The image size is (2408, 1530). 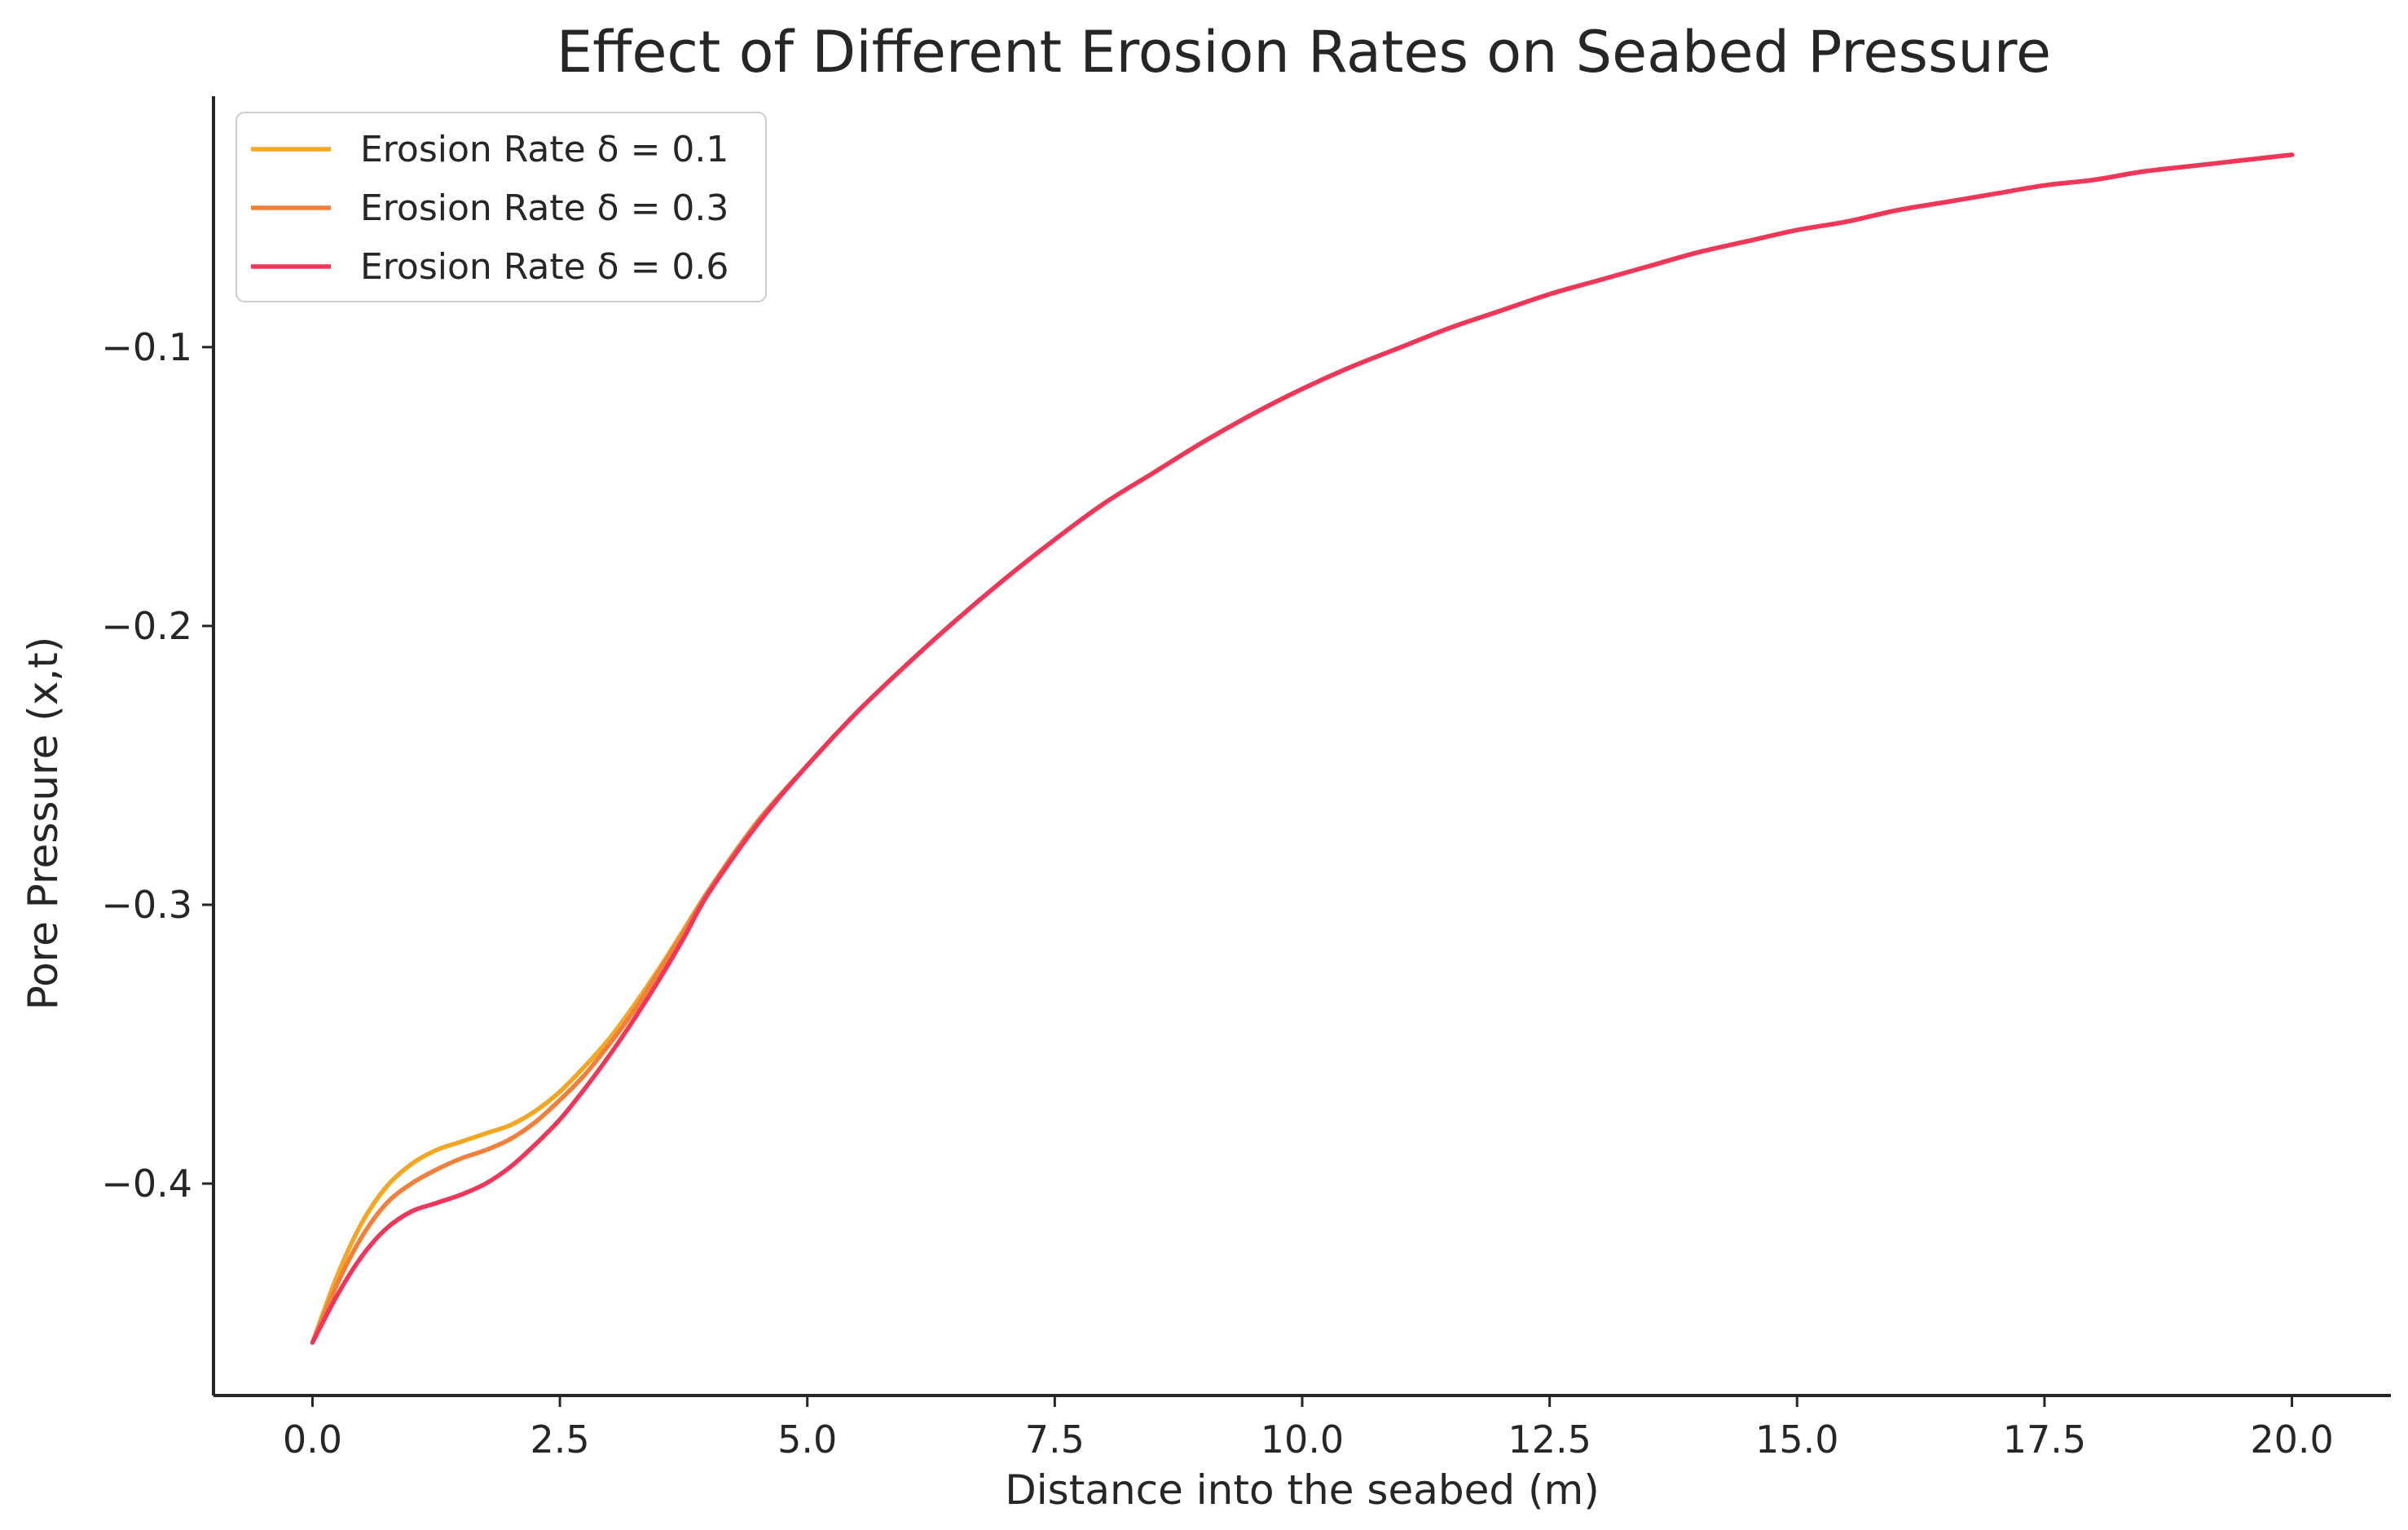 I want to click on x-tick-label: 15.0, so click(x=1797, y=1440).